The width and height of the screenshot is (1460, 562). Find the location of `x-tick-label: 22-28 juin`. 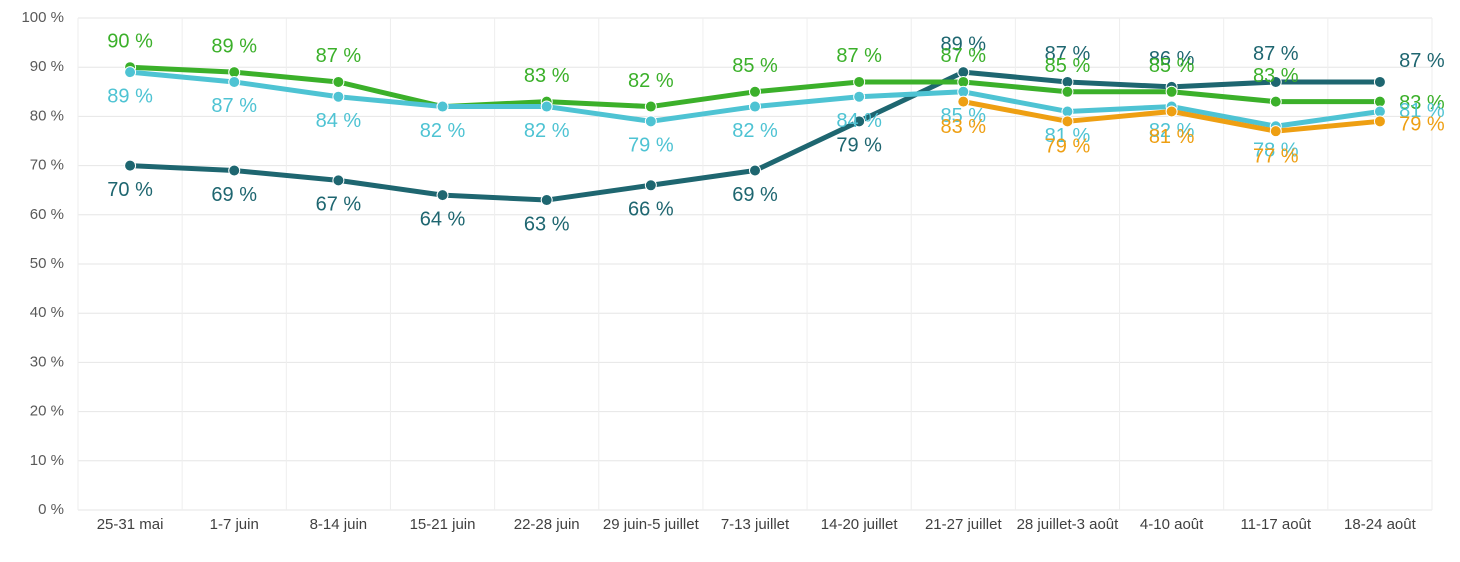

x-tick-label: 22-28 juin is located at coordinates (546, 524).